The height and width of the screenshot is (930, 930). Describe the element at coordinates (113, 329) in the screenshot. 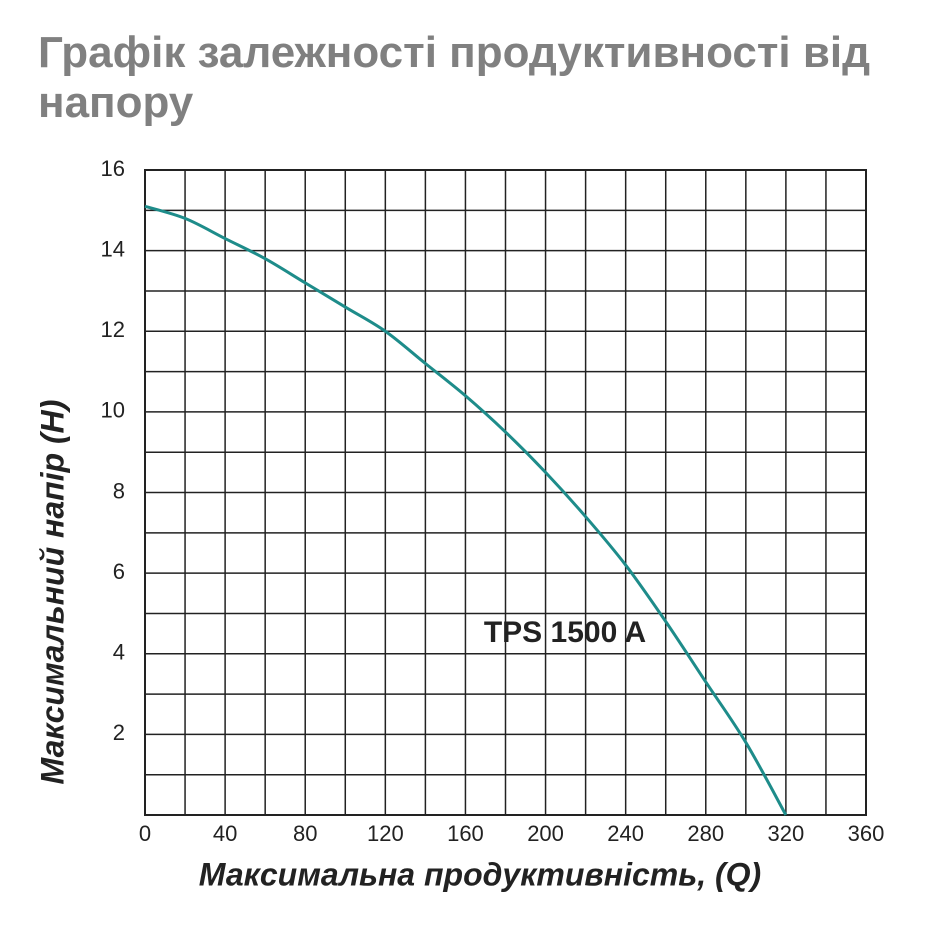

I see `y-tick-label: 12` at that location.